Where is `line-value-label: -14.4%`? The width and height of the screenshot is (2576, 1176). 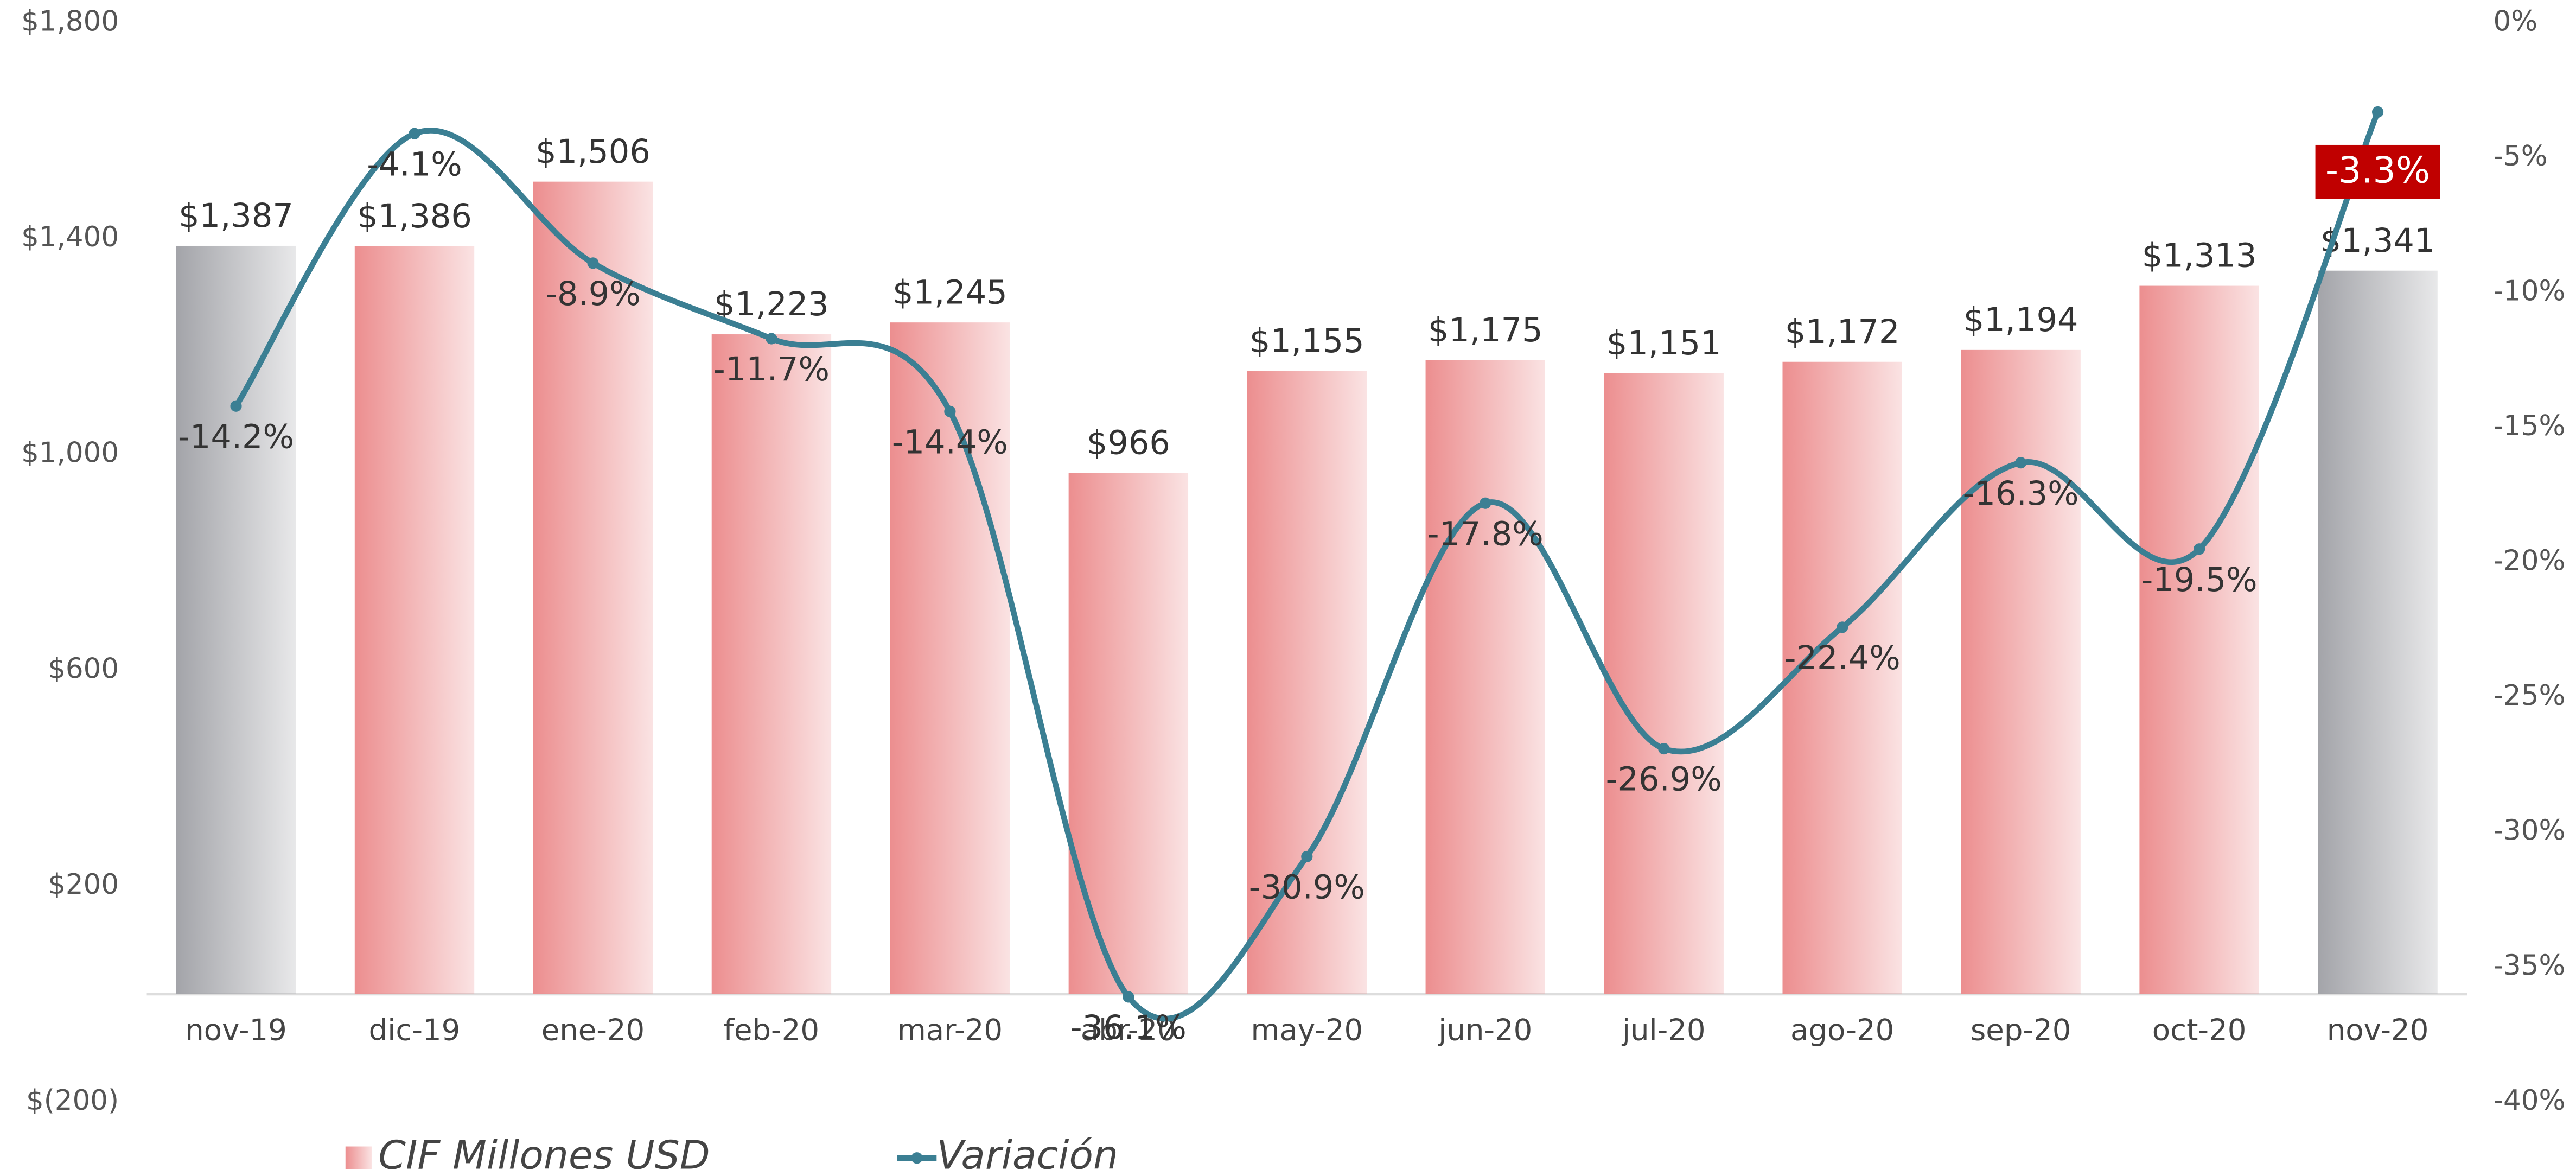 line-value-label: -14.4% is located at coordinates (950, 442).